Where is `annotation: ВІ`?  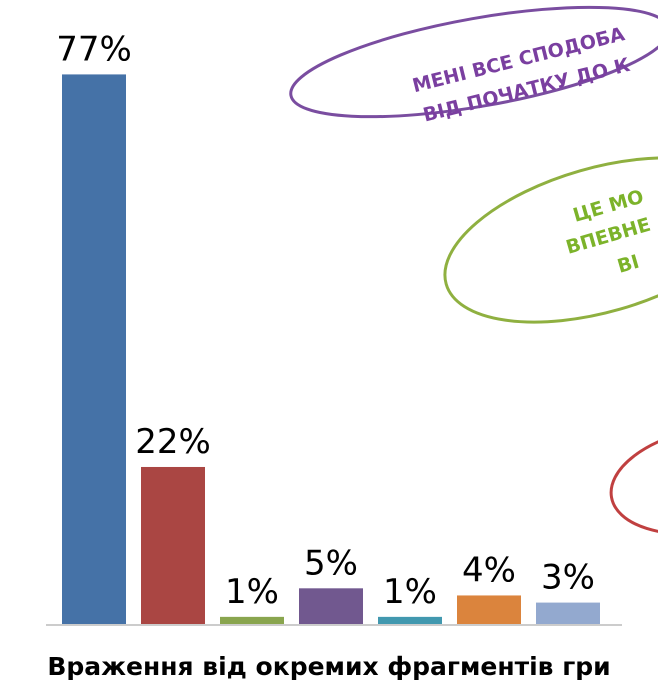
annotation: ВІ is located at coordinates (628, 264).